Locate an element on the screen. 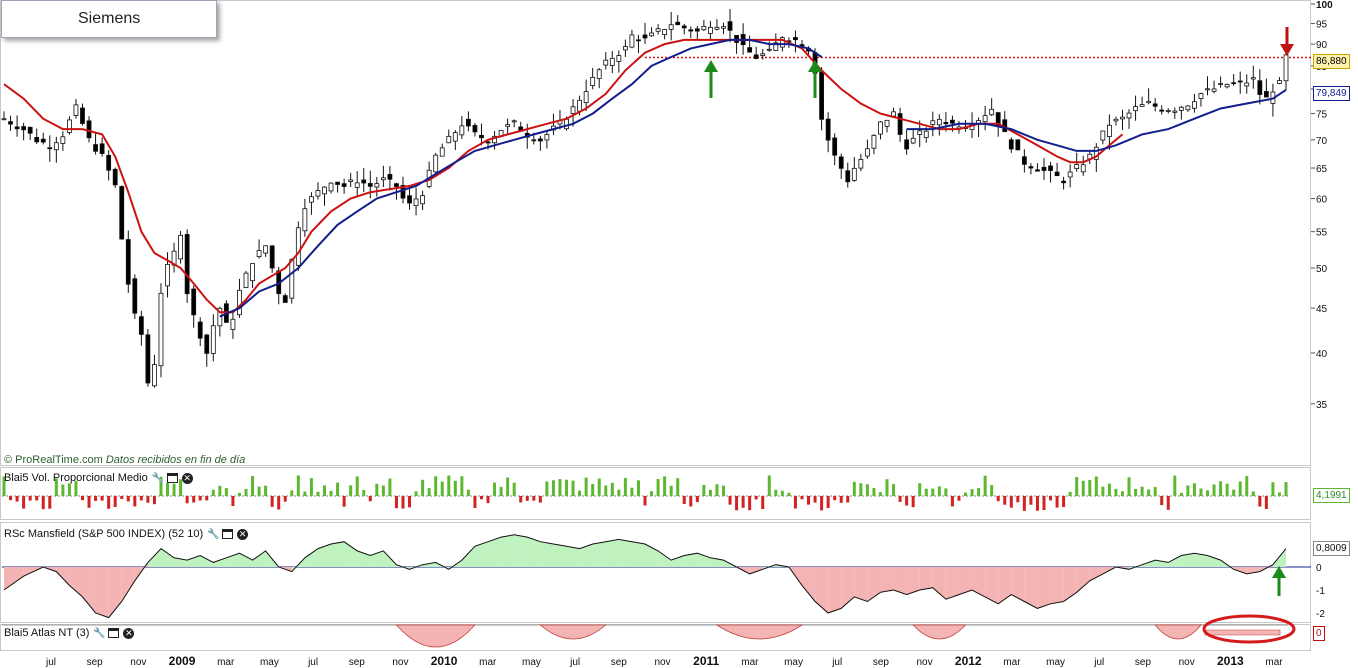 Image resolution: width=1358 pixels, height=668 pixels. rsc-indicator-label: RSc Mansfield (S&P 500 INDEX) (52 10) is located at coordinates (104, 534).